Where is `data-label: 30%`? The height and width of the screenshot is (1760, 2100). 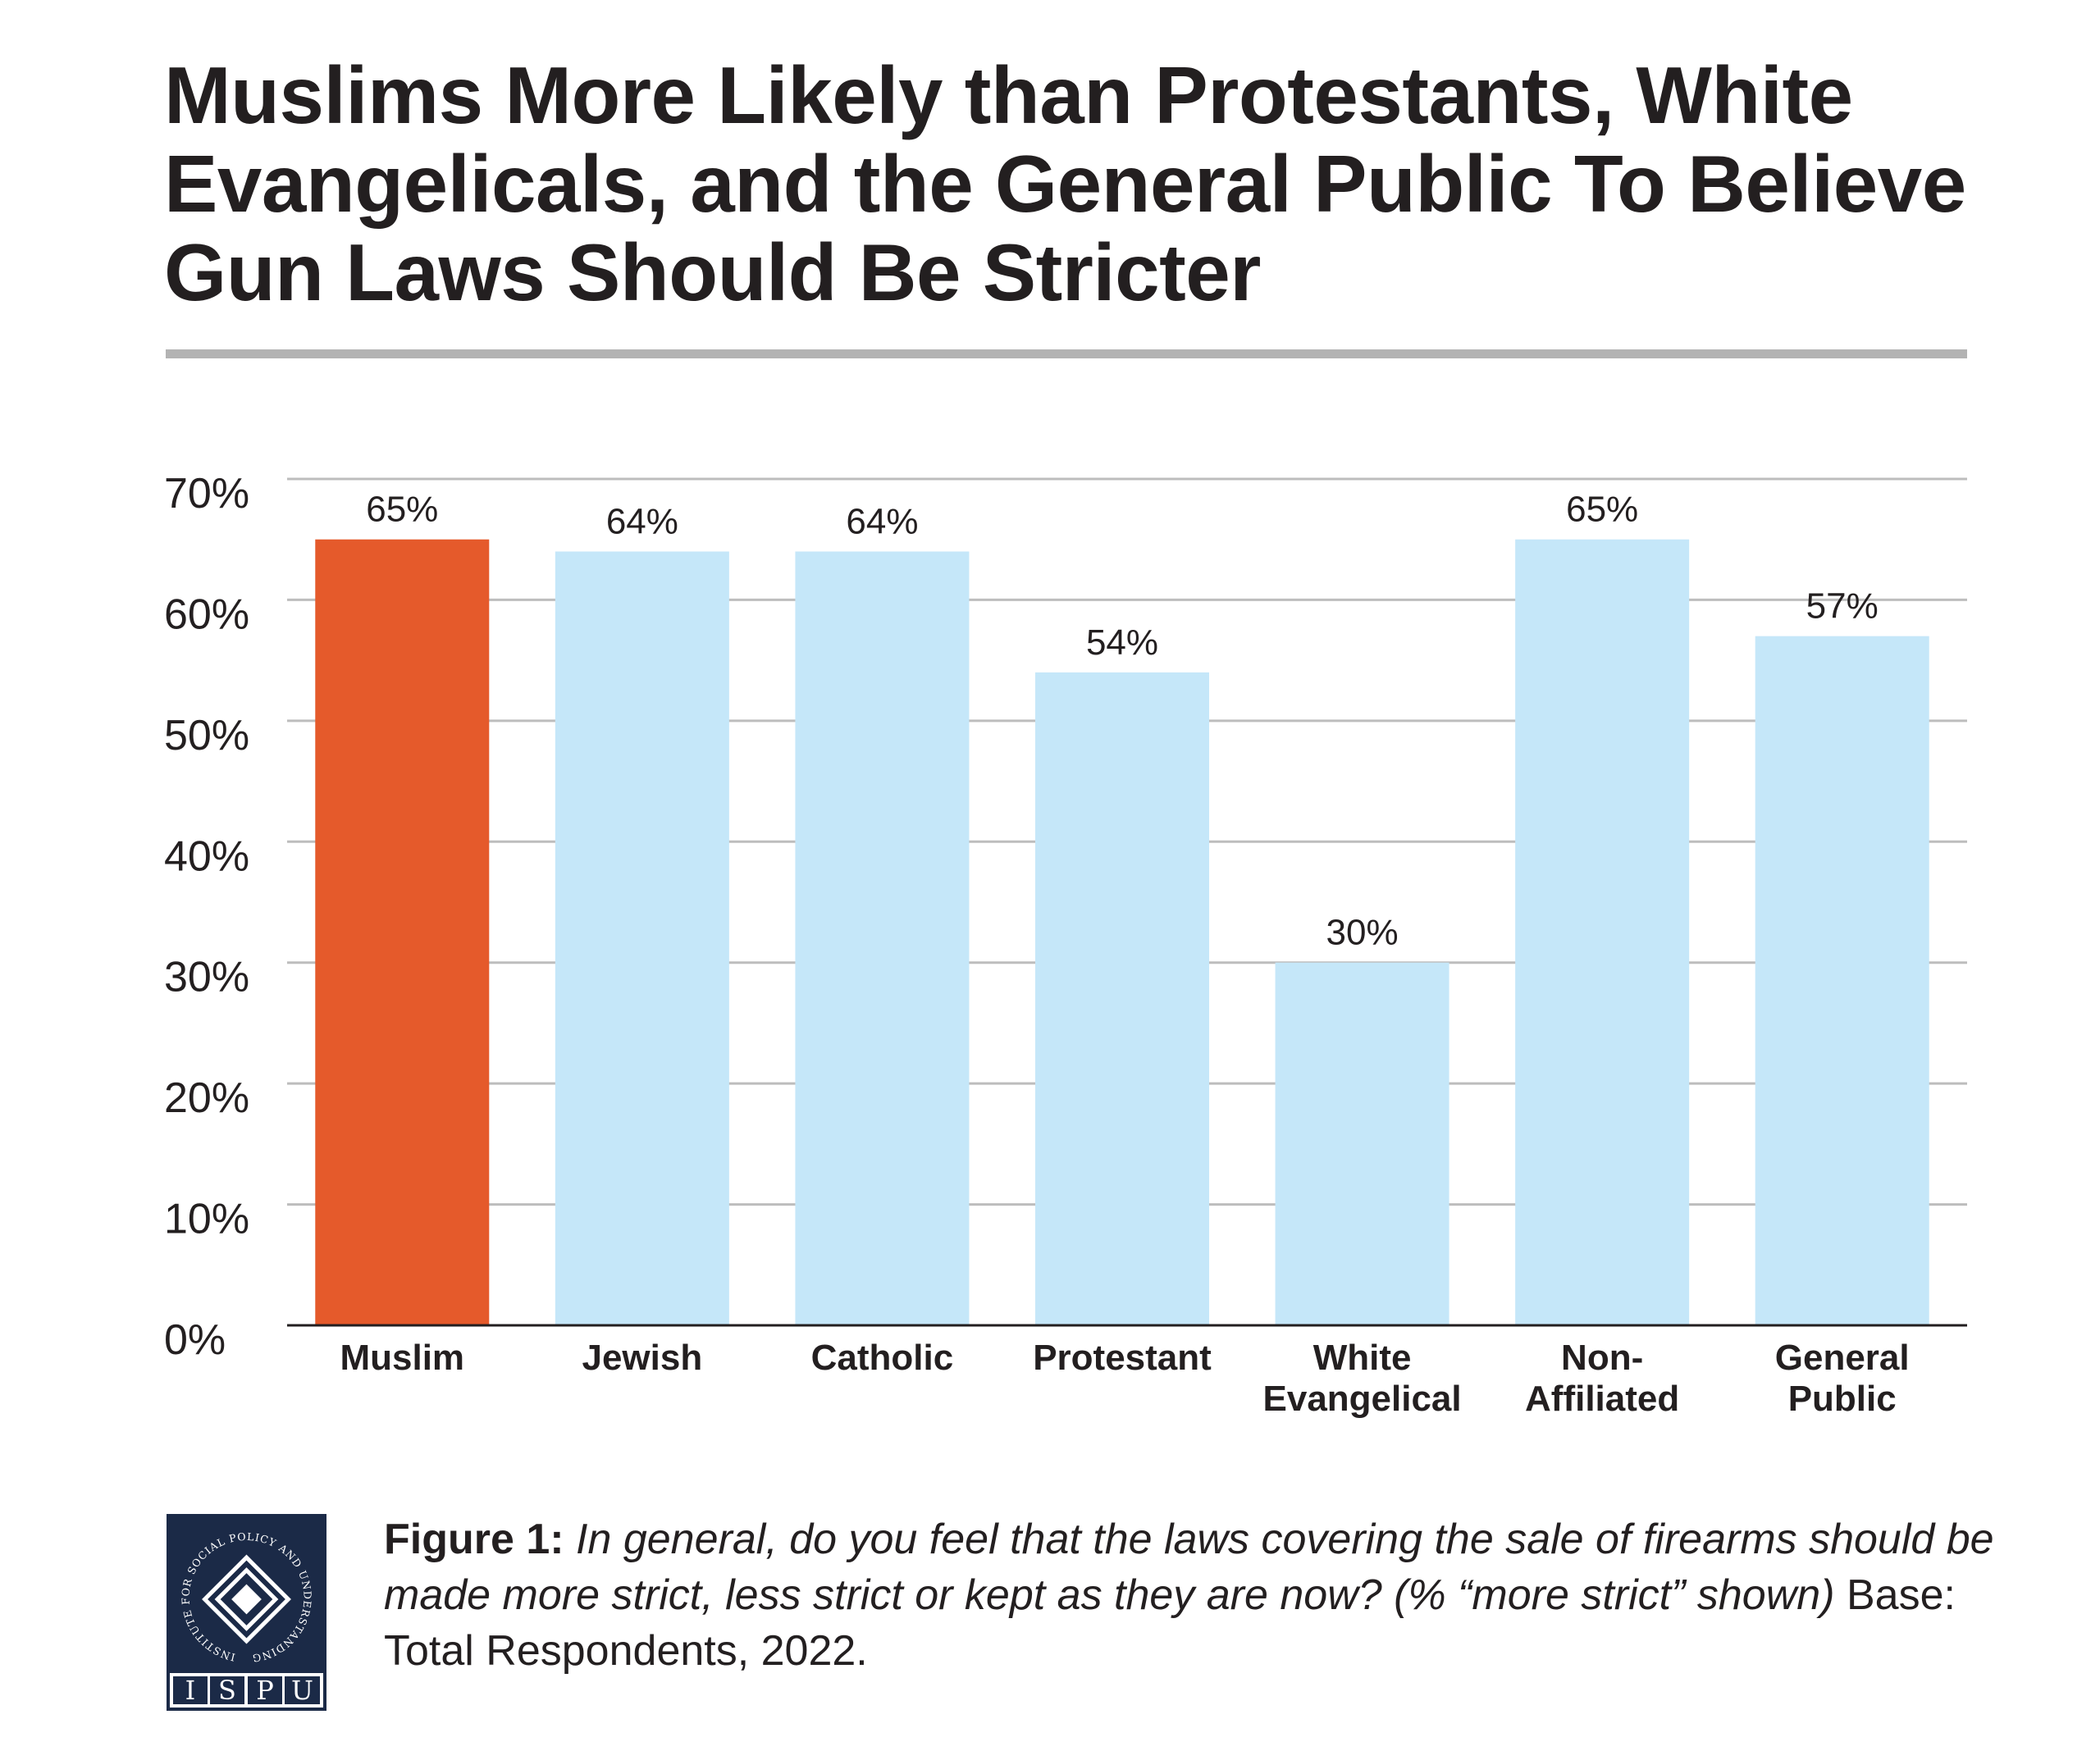 data-label: 30% is located at coordinates (1363, 933).